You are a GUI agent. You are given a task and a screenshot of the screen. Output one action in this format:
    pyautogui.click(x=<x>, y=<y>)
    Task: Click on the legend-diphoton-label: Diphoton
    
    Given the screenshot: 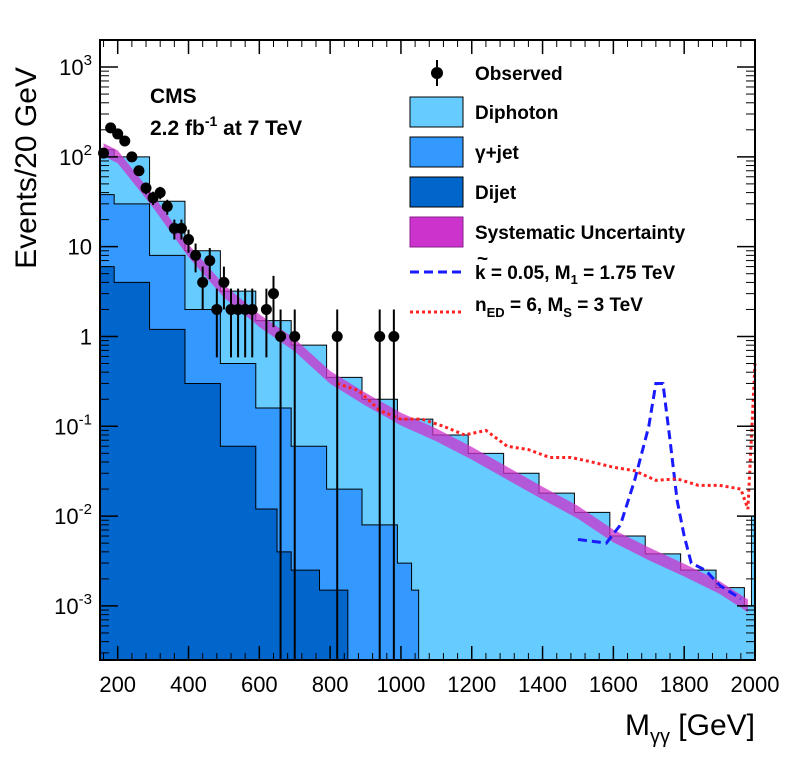 What is the action you would take?
    pyautogui.click(x=516, y=113)
    